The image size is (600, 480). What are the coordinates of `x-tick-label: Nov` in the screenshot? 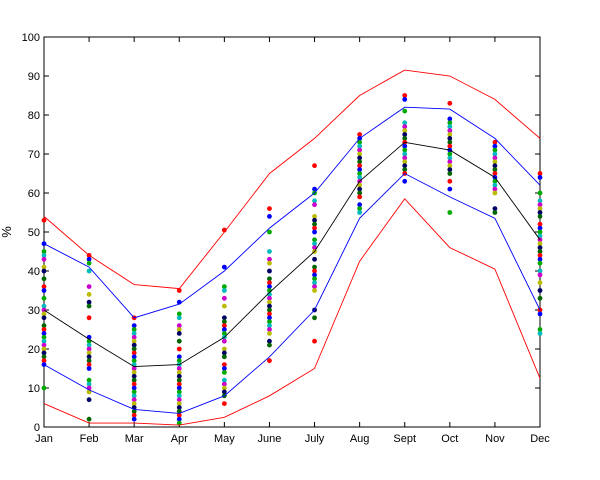 It's located at (495, 439).